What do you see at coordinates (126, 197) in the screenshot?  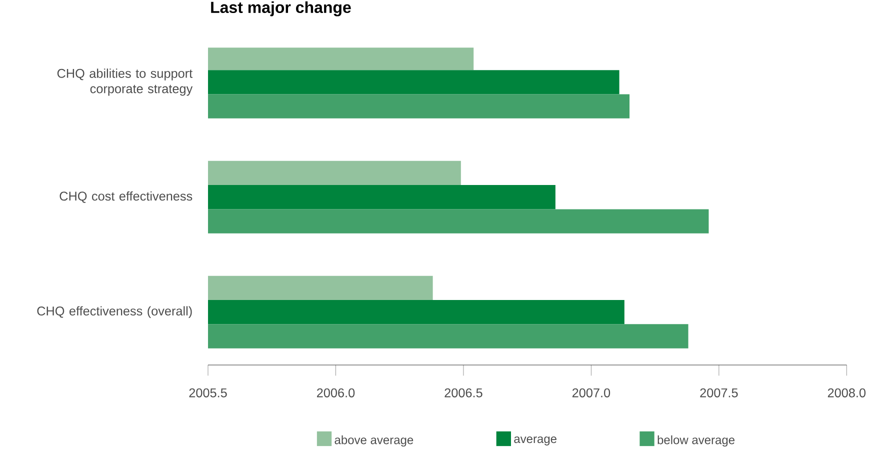 I see `y-tick-label: CHQ cost effectiveness` at bounding box center [126, 197].